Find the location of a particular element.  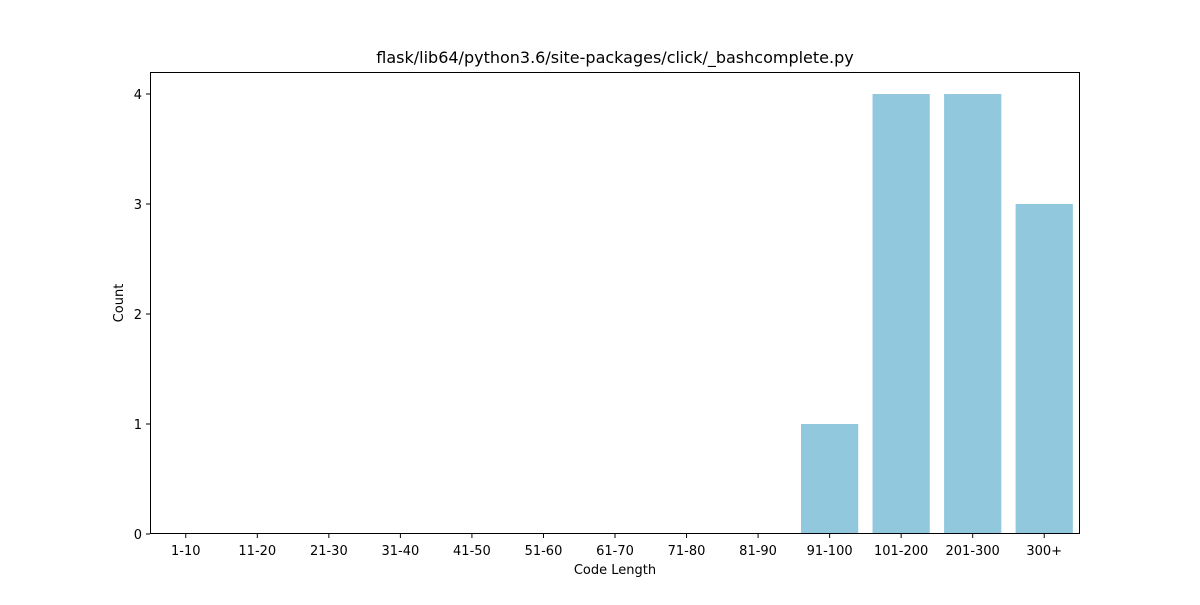

x-tick-label: 101-200 is located at coordinates (901, 551).